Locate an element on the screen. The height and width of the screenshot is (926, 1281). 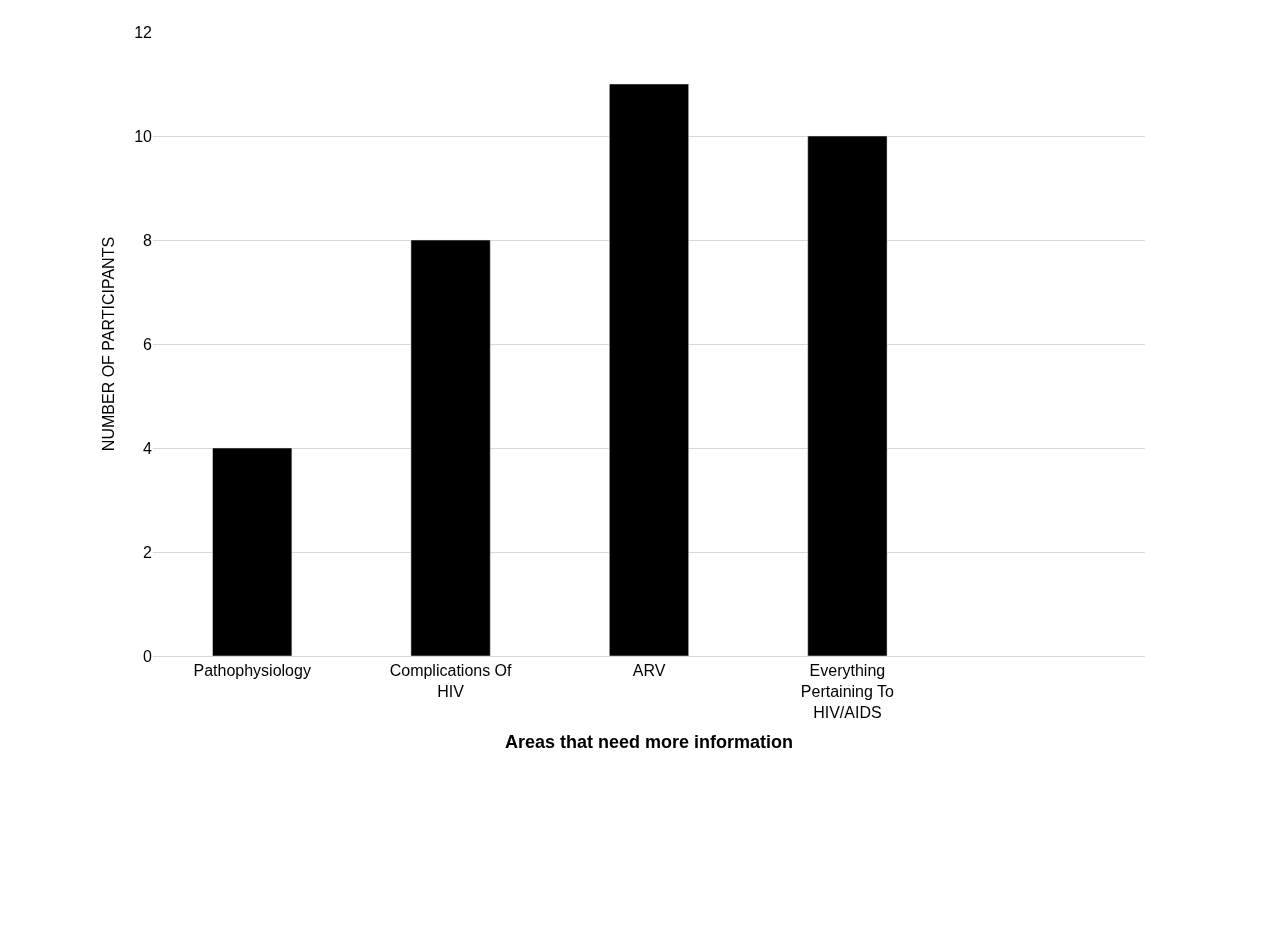
x-tick-label: ARV is located at coordinates (649, 671).